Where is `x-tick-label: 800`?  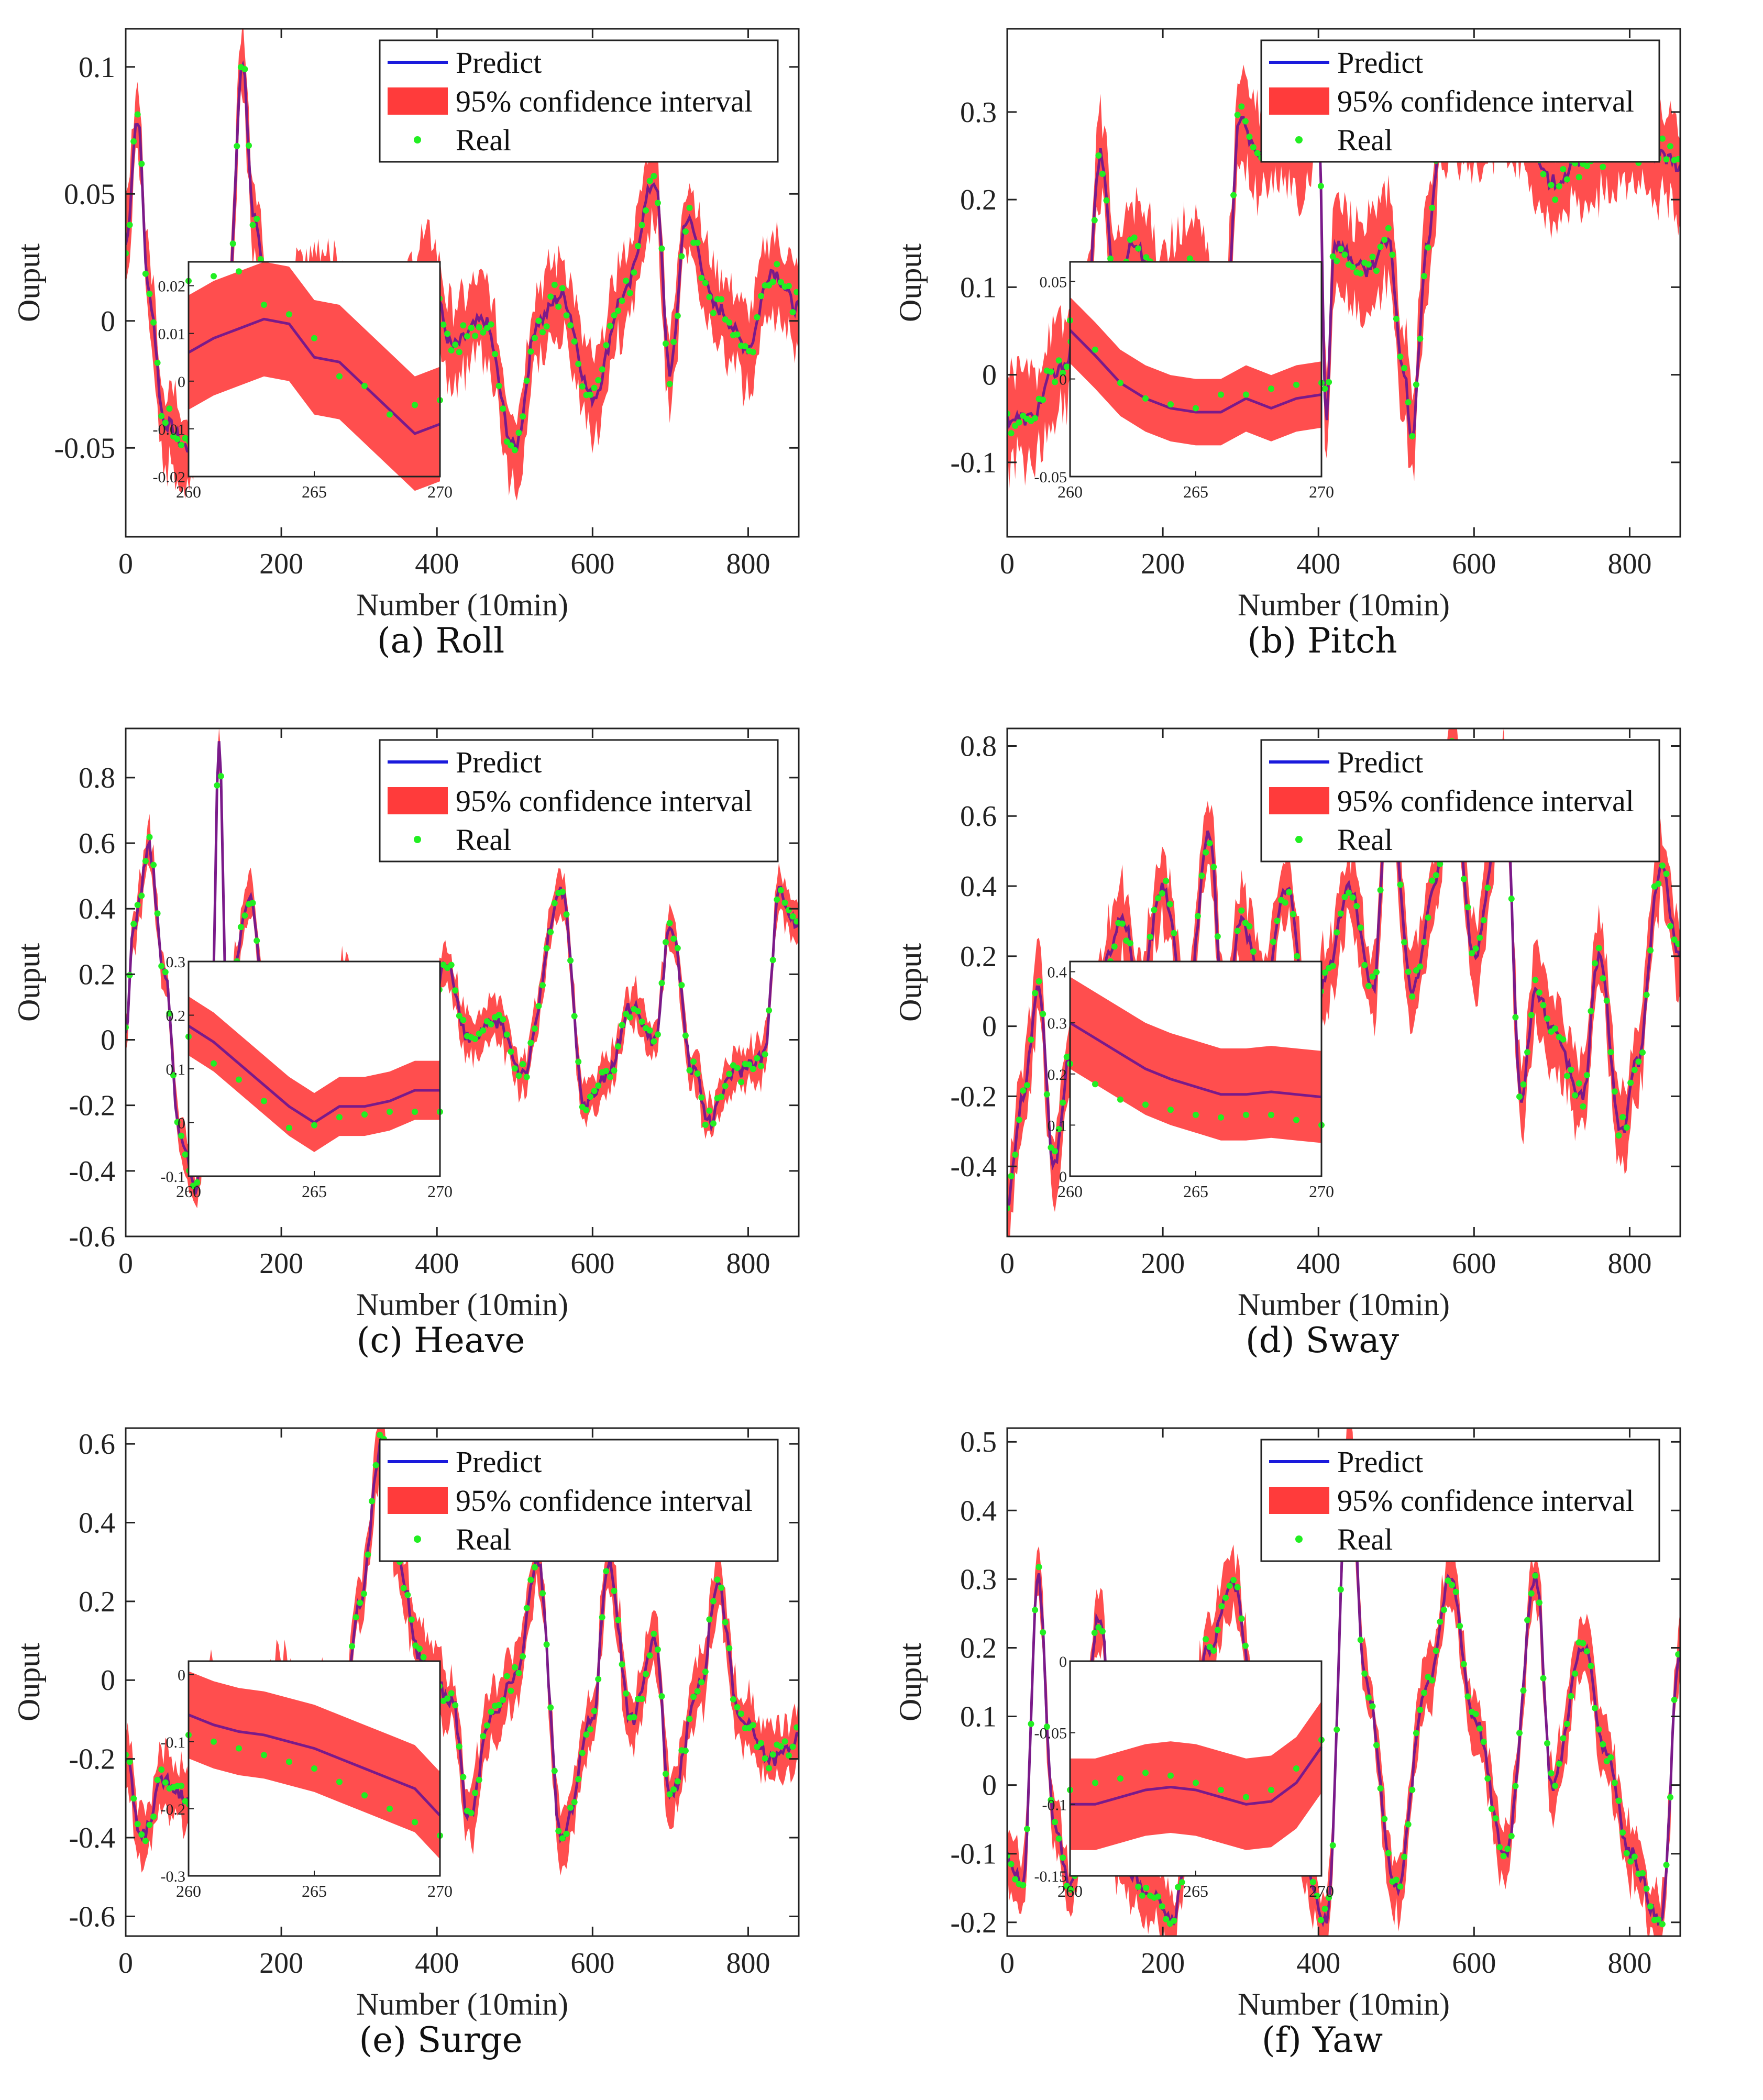 x-tick-label: 800 is located at coordinates (748, 1964).